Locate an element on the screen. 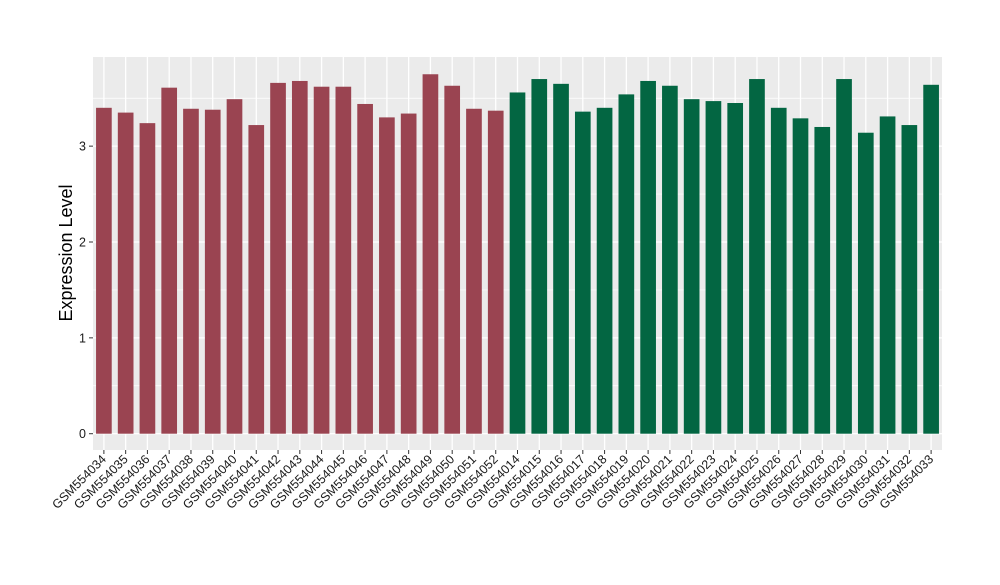  bar-GSM554019 is located at coordinates (626, 264).